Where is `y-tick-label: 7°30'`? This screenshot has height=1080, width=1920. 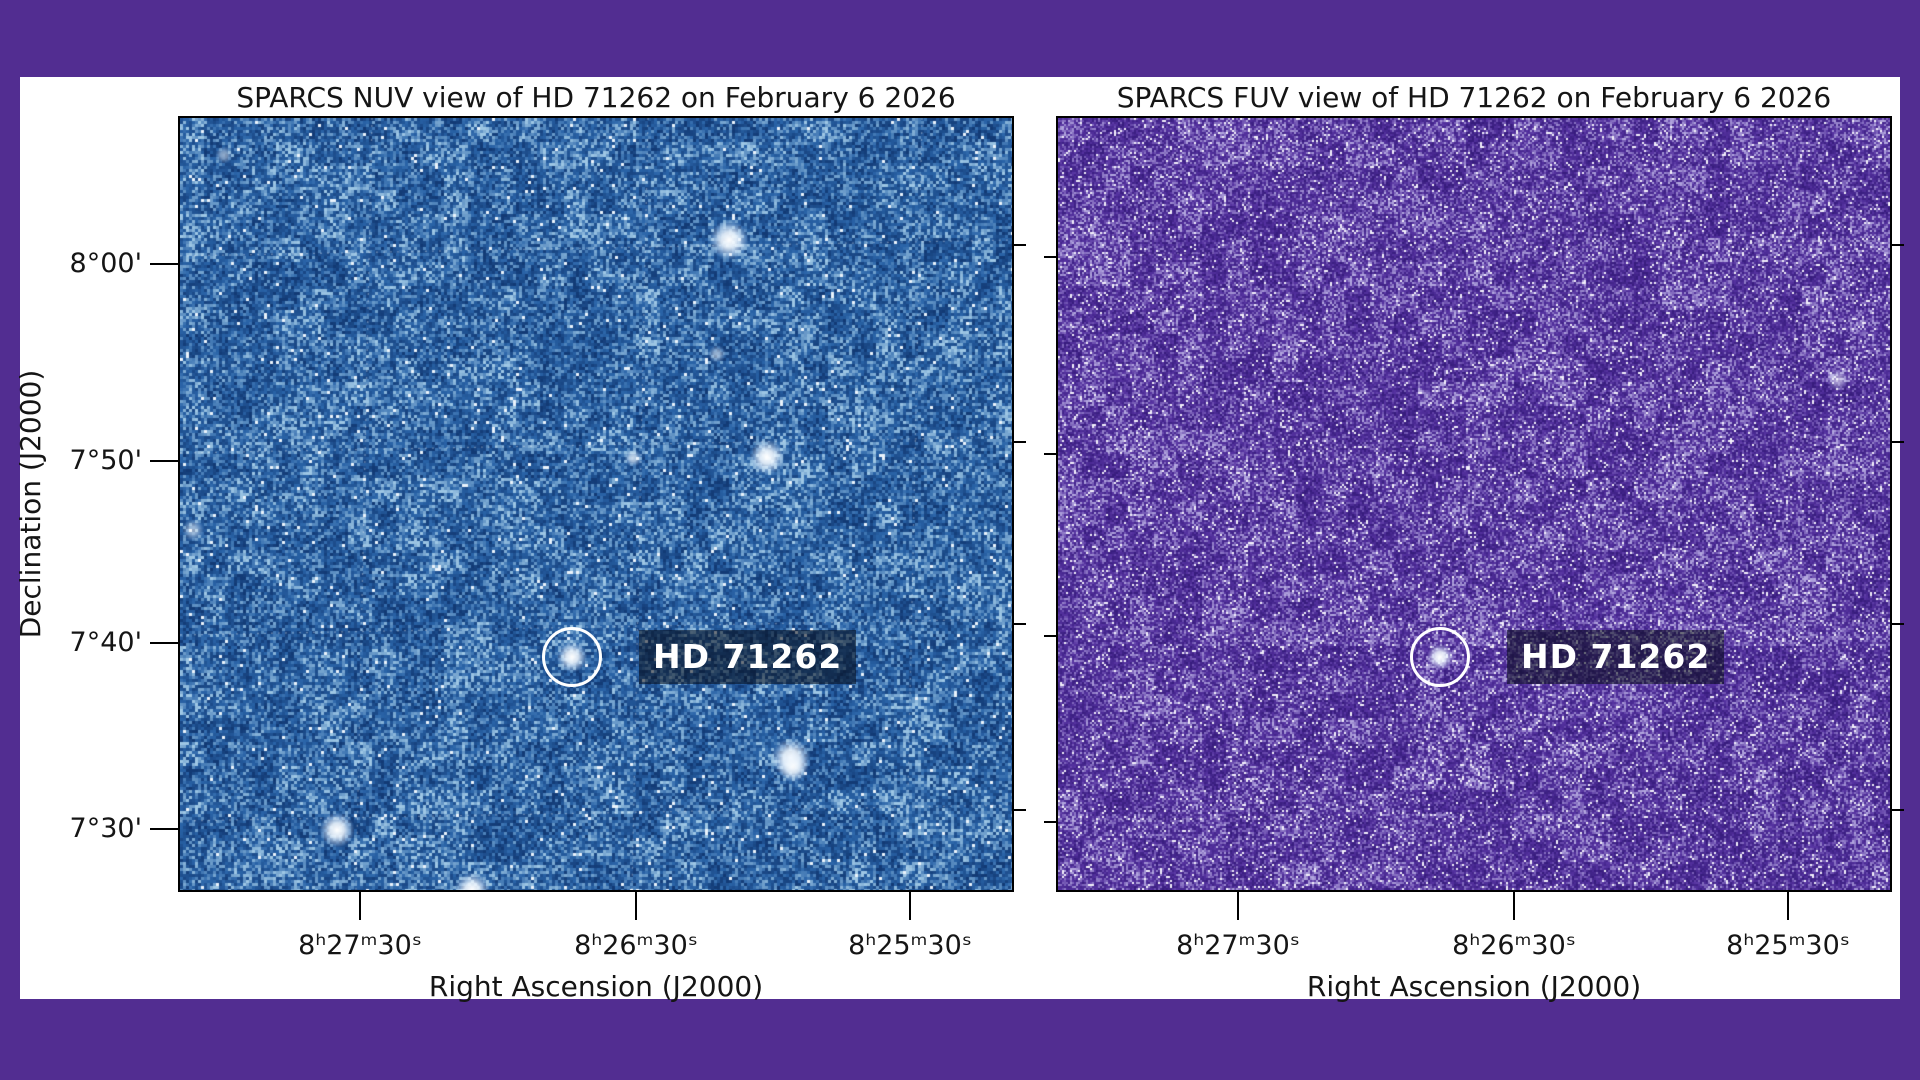
y-tick-label: 7°30' is located at coordinates (105, 828).